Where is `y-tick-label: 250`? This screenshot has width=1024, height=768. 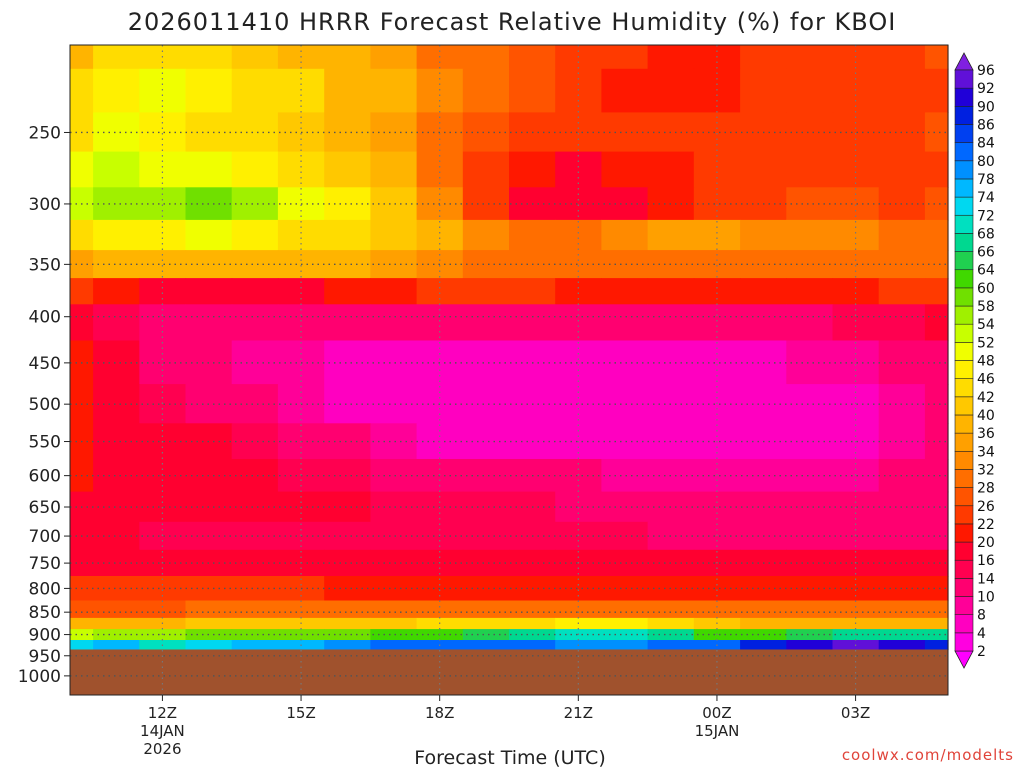
y-tick-label: 250 is located at coordinates (45, 133).